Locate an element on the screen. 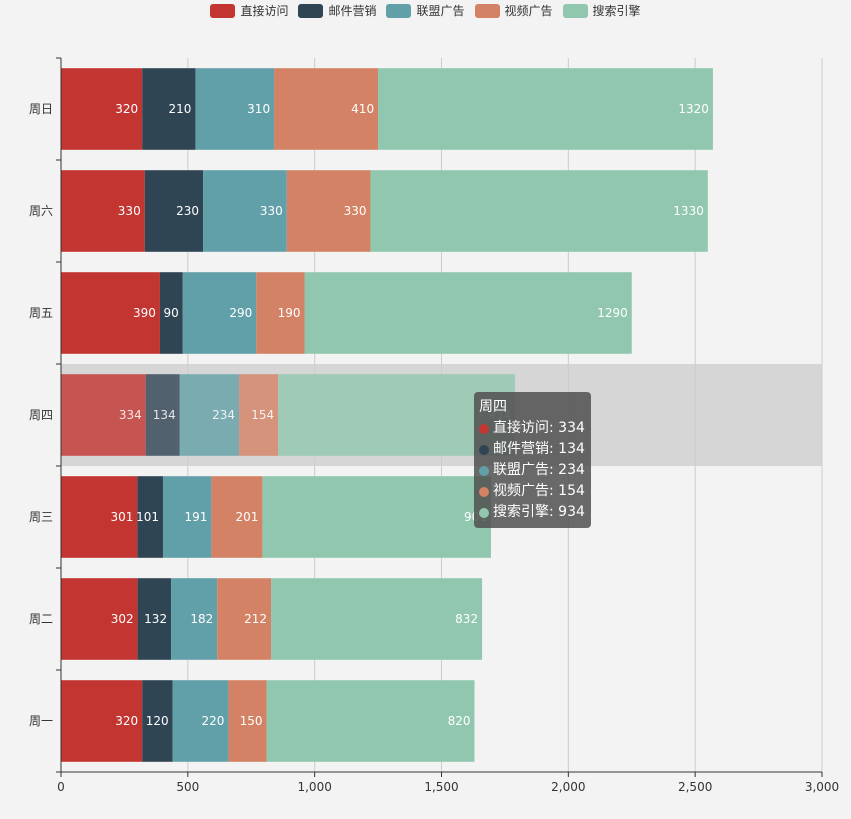 This screenshot has width=851, height=819. tooltip-text: 直接访问: 334 is located at coordinates (539, 428).